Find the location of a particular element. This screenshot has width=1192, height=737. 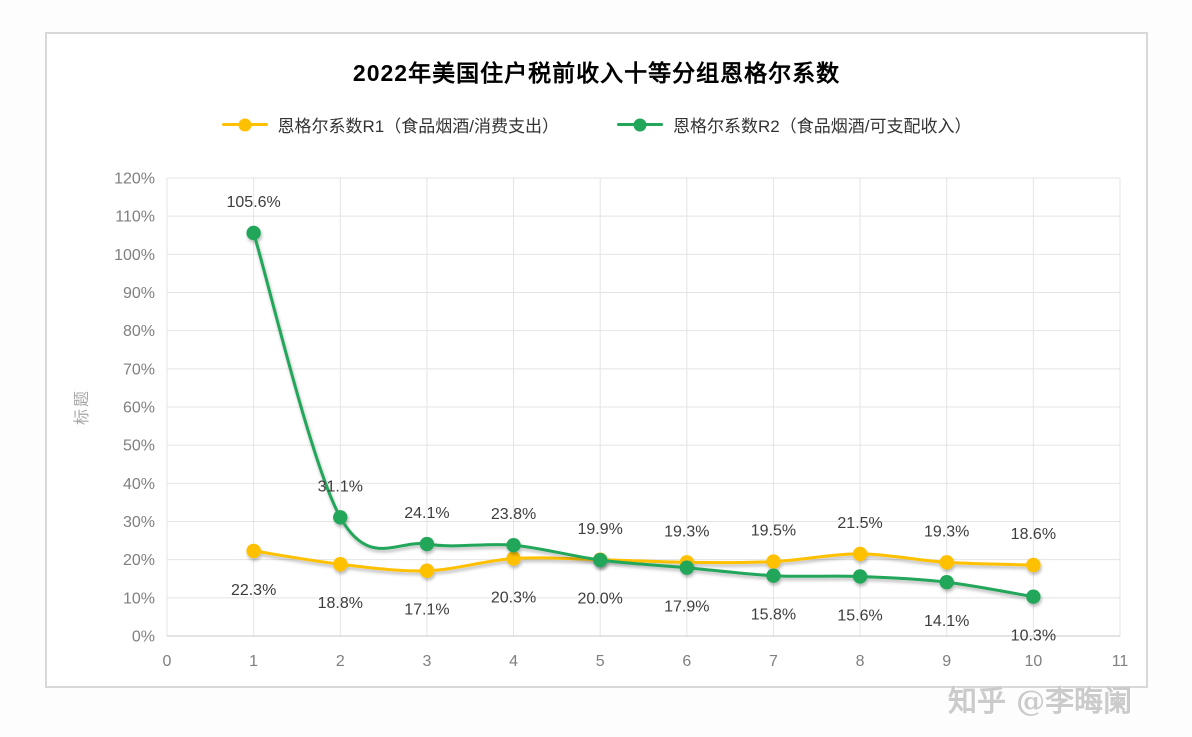

x-tick-label: 5 is located at coordinates (600, 661).